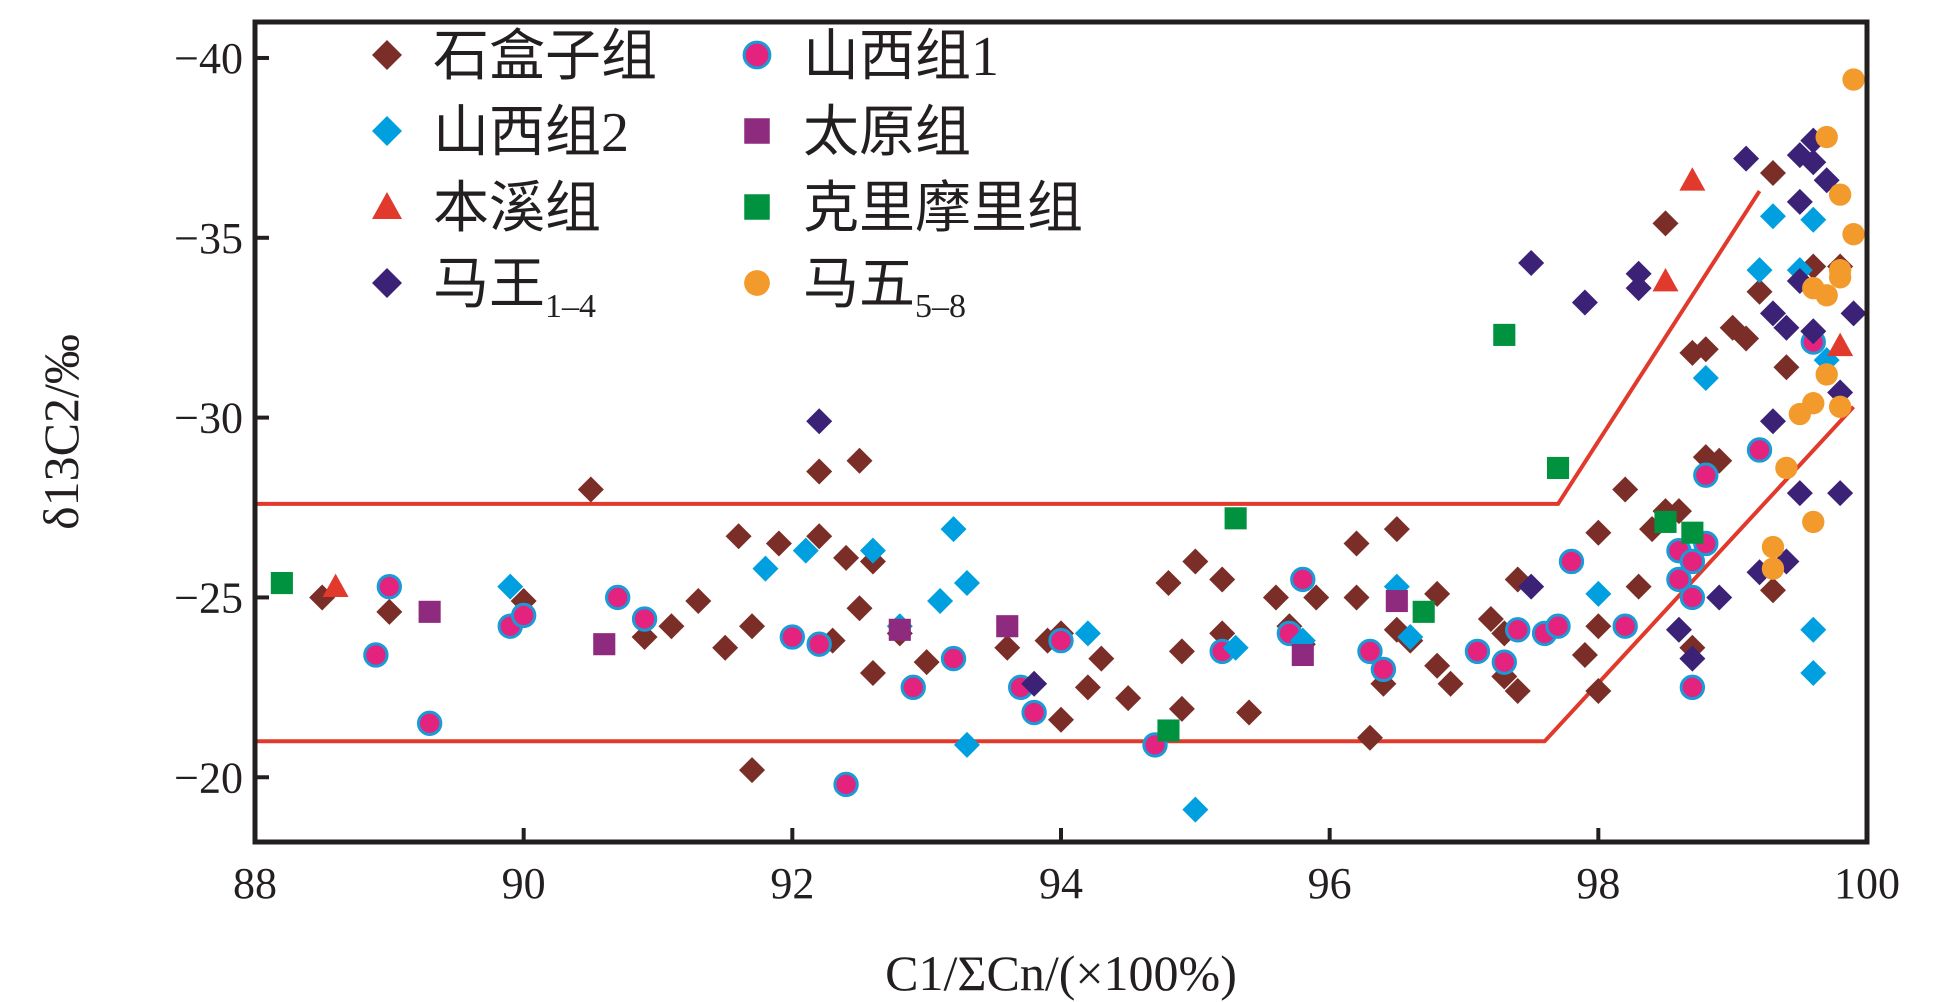 The image size is (1937, 1002). What do you see at coordinates (545, 57) in the screenshot?
I see `legend-label-石盒子组: 石盒子组` at bounding box center [545, 57].